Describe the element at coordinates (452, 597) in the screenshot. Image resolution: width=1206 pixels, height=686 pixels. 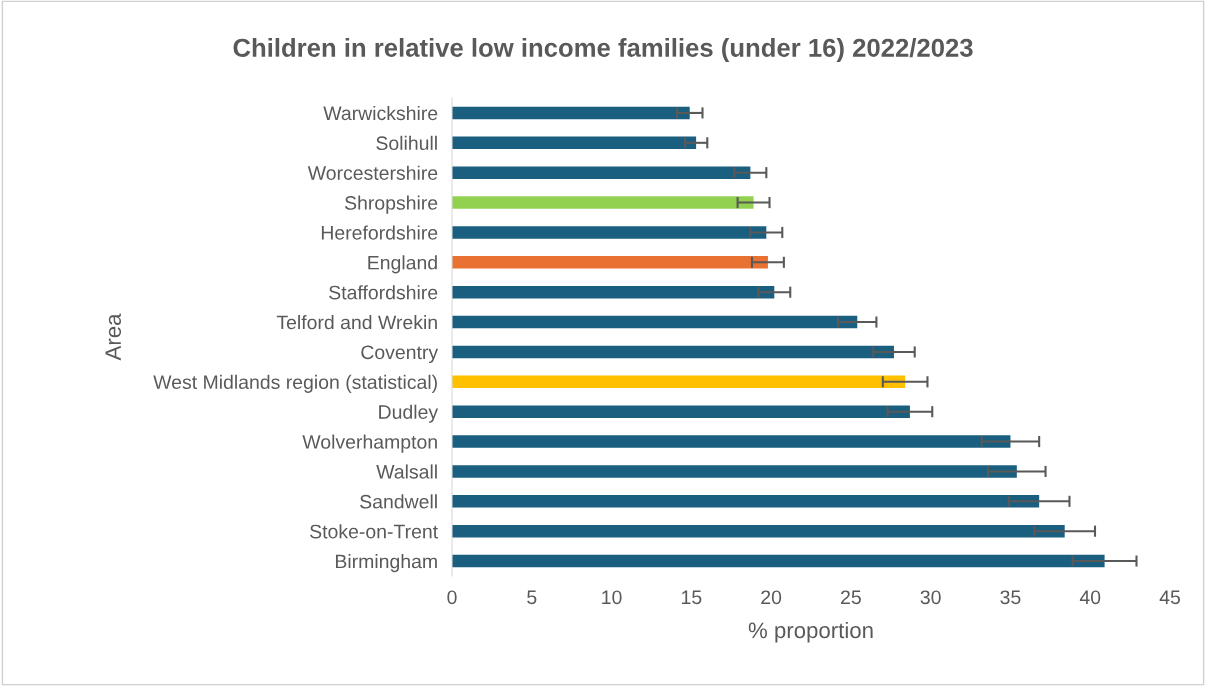
I see `x-tick-label: 0` at that location.